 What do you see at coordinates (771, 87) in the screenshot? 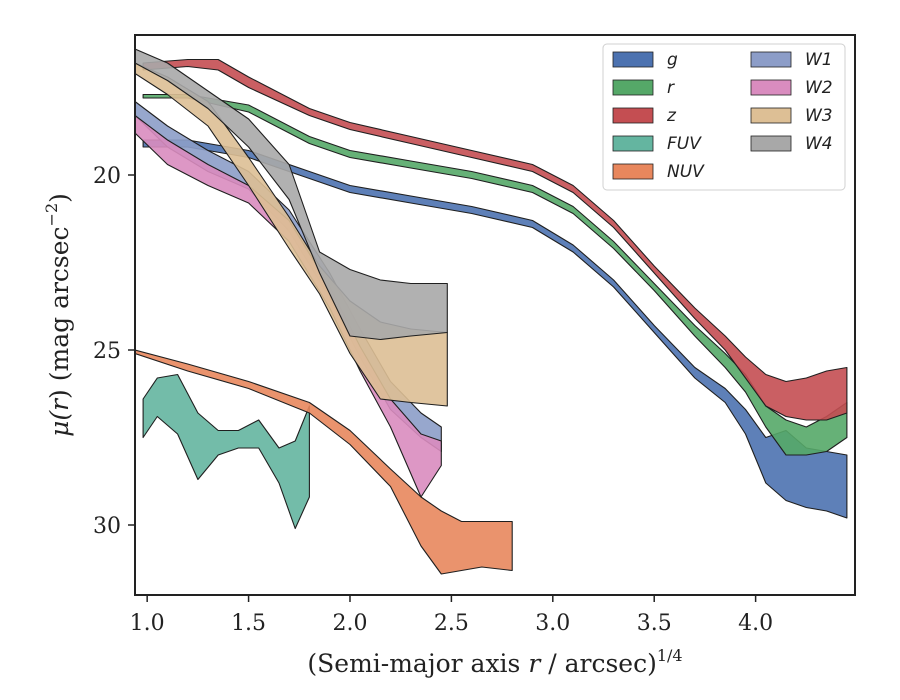
I see `legend-swatch-w2` at bounding box center [771, 87].